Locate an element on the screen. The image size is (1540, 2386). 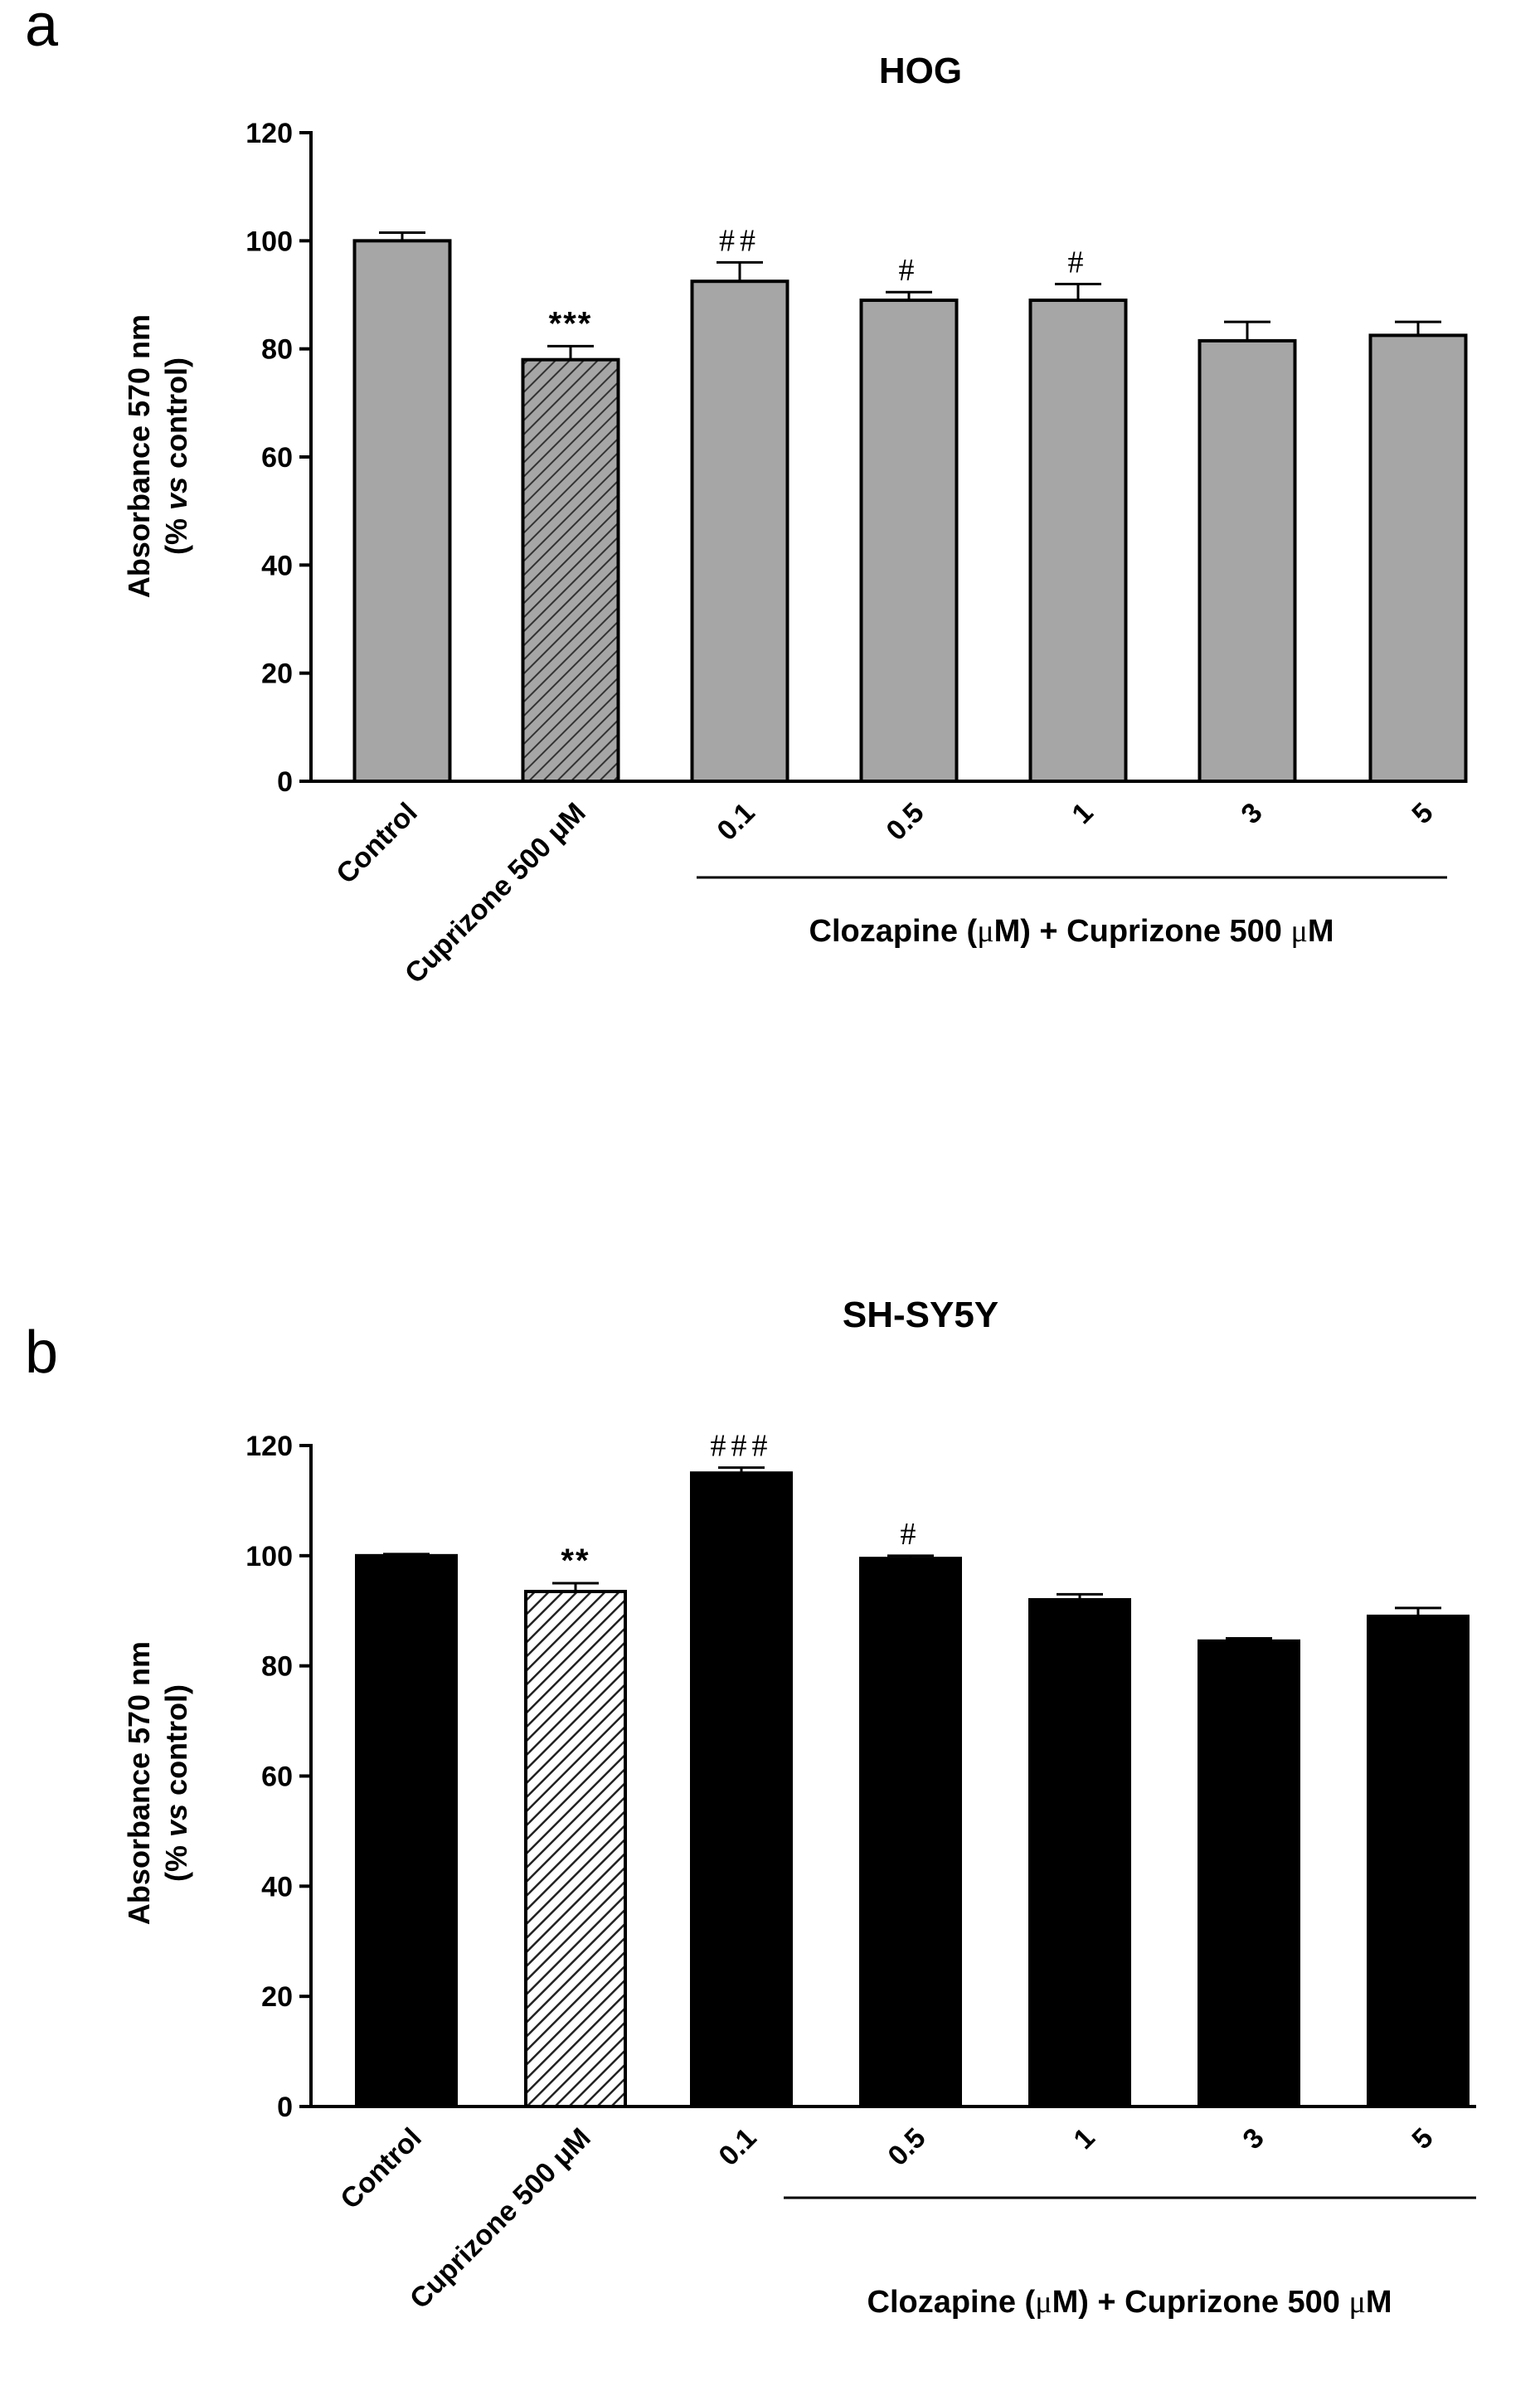
panel-b-group-label: Clozapine (μM) + Cuprizone 500 μM is located at coordinates (1129, 2302).